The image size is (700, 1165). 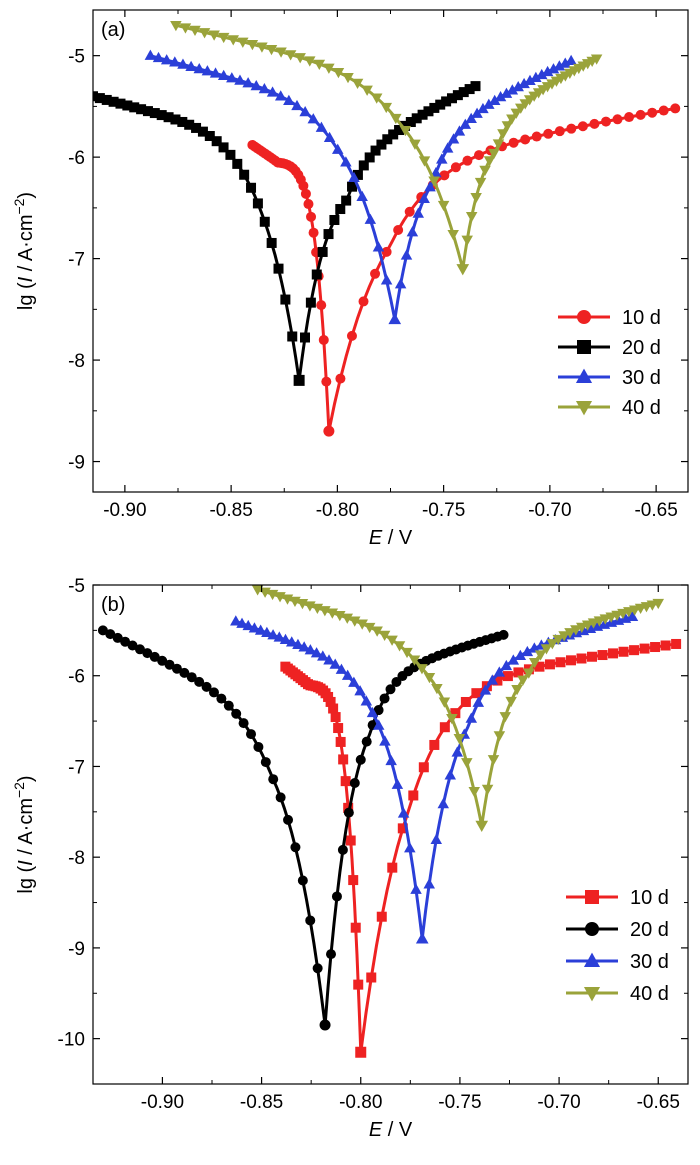 What do you see at coordinates (617, 946) in the screenshot?
I see `legend: 10 d 20 d 30 d 40 d` at bounding box center [617, 946].